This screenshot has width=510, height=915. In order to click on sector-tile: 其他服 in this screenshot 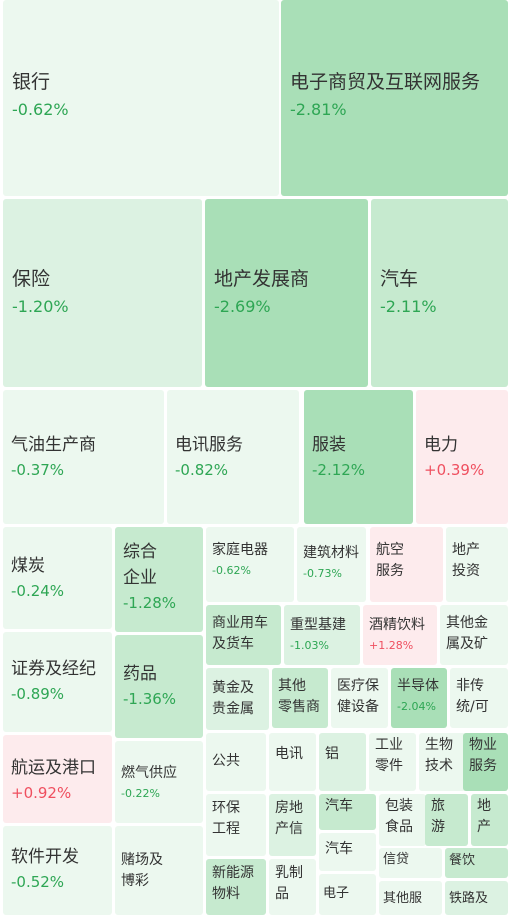, I will do `click(410, 898)`.